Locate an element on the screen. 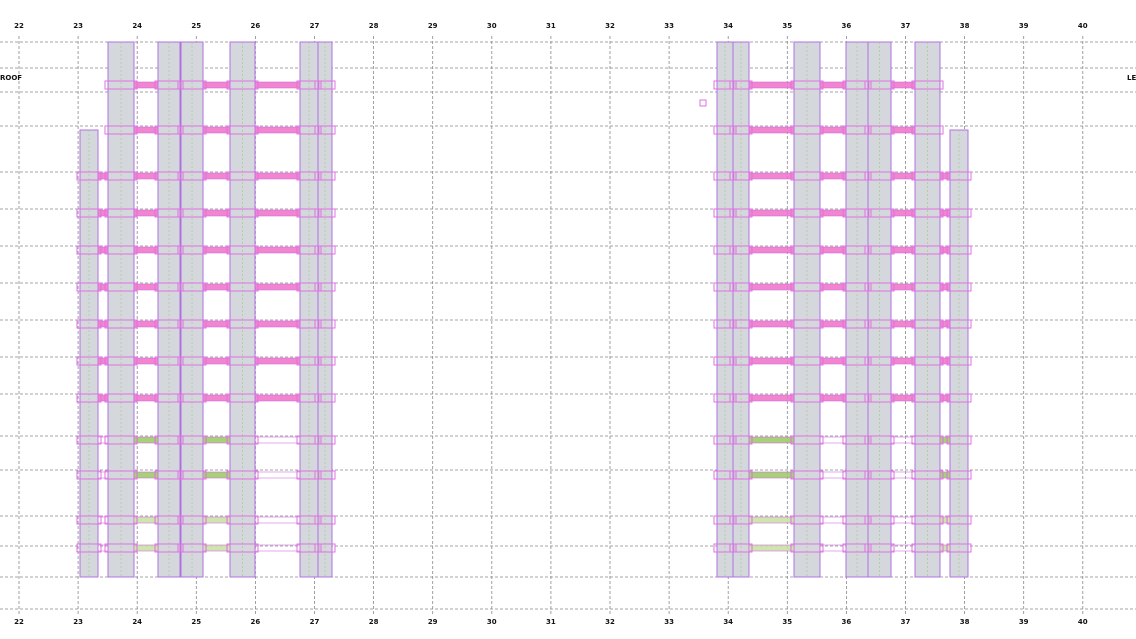  grid-label: 26 is located at coordinates (256, 26).